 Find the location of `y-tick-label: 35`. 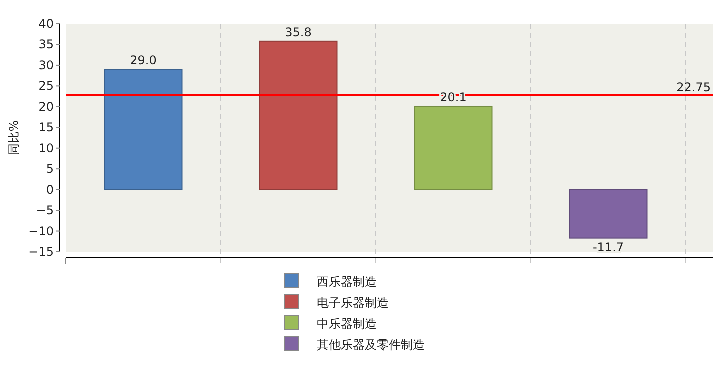

y-tick-label: 35 is located at coordinates (46, 45).